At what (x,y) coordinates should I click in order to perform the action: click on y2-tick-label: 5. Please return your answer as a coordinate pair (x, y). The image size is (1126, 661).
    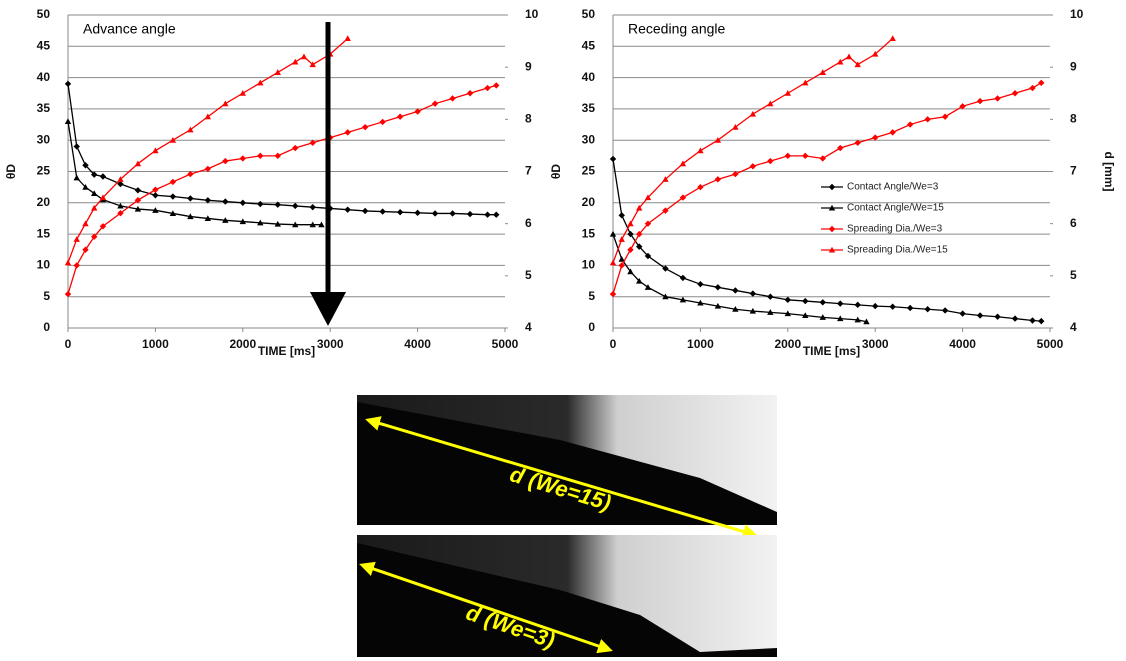
    Looking at the image, I should click on (528, 275).